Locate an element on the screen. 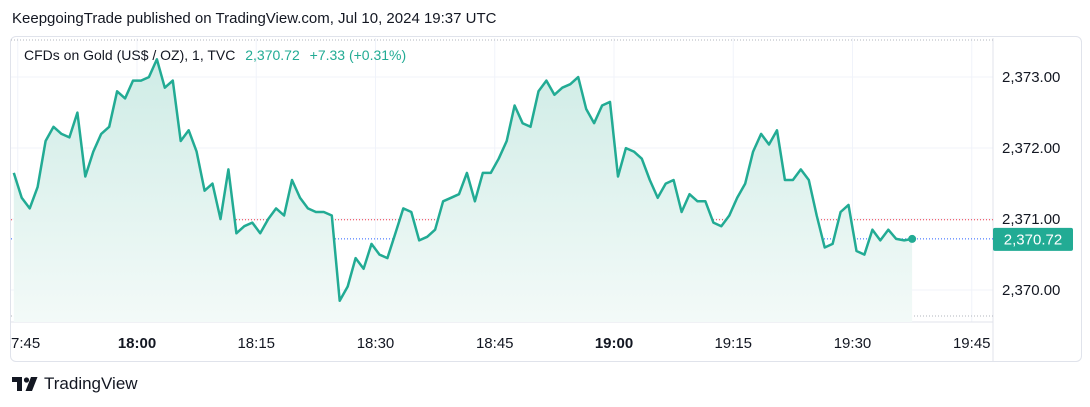 Image resolution: width=1090 pixels, height=407 pixels. tradingview-logo-icon is located at coordinates (25, 384).